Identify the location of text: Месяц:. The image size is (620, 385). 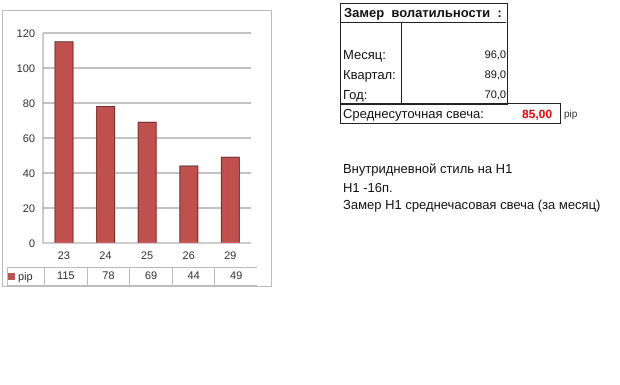
(364, 54).